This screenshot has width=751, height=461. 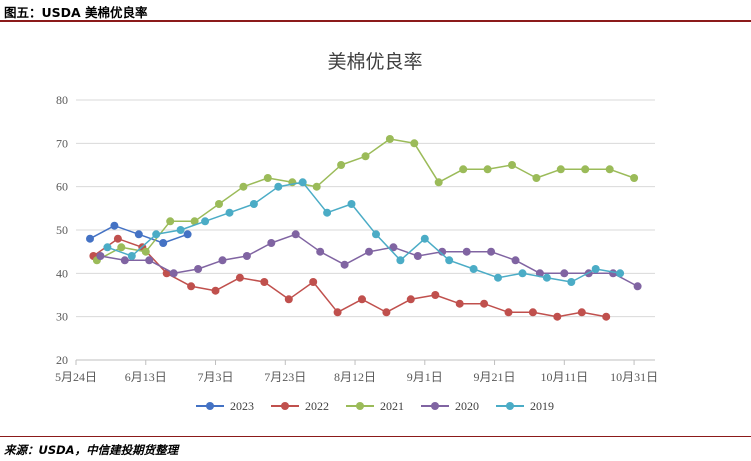 I want to click on x-tick-label: 7月23日, so click(x=285, y=377).